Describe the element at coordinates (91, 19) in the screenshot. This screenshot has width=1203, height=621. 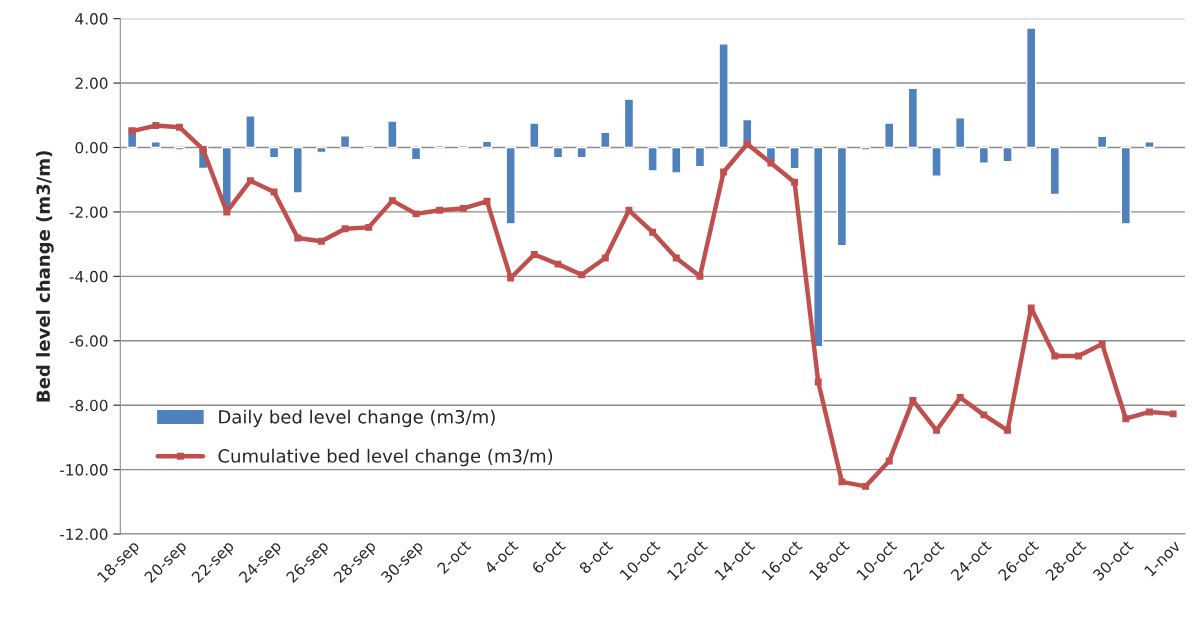
I see `y-tick-label: 4.00` at that location.